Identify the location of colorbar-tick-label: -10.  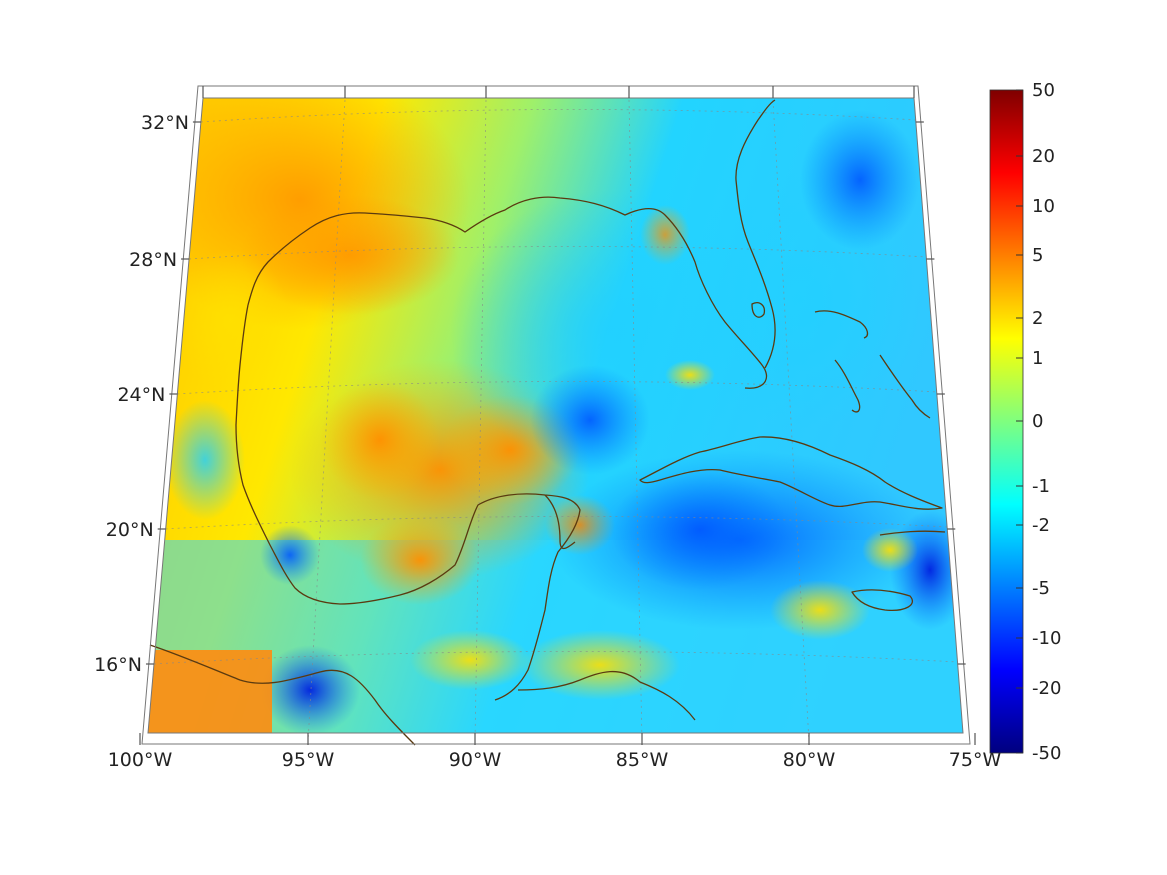
(1046, 638).